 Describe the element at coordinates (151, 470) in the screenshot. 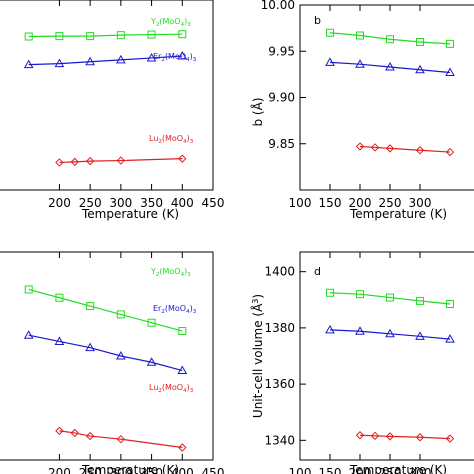

I see `x-tick-label: 350` at that location.